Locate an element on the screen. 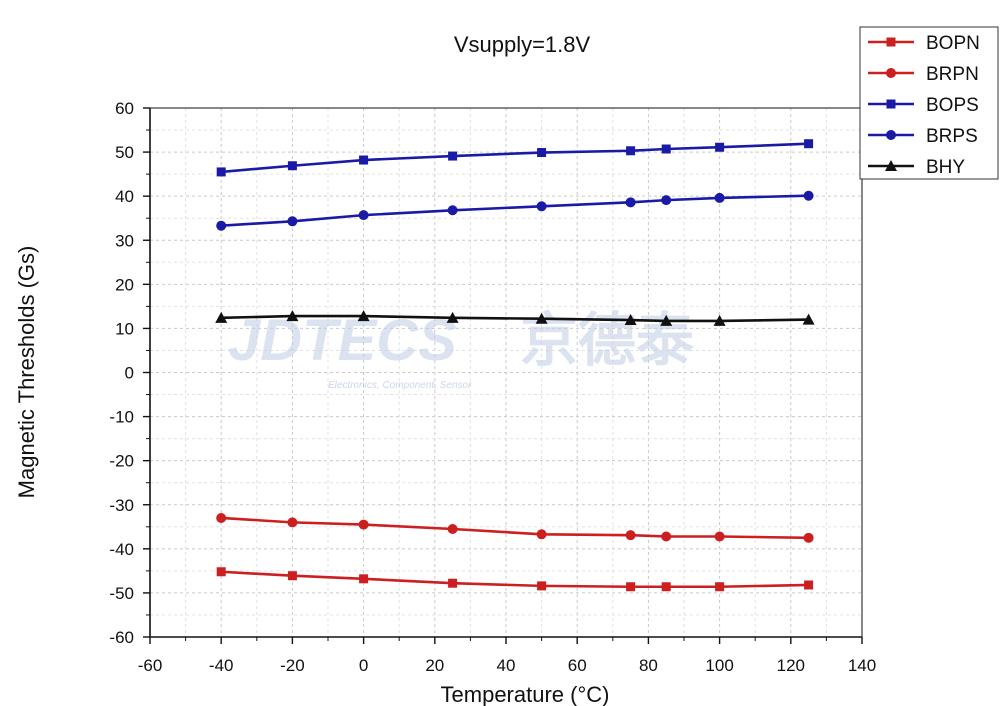 The width and height of the screenshot is (1000, 706). x-tick-label: 100 is located at coordinates (719, 665).